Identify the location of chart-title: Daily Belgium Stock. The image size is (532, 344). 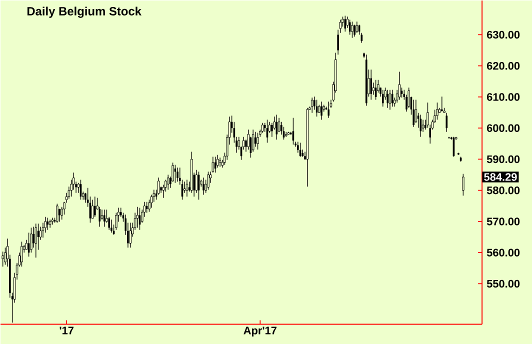
(84, 12).